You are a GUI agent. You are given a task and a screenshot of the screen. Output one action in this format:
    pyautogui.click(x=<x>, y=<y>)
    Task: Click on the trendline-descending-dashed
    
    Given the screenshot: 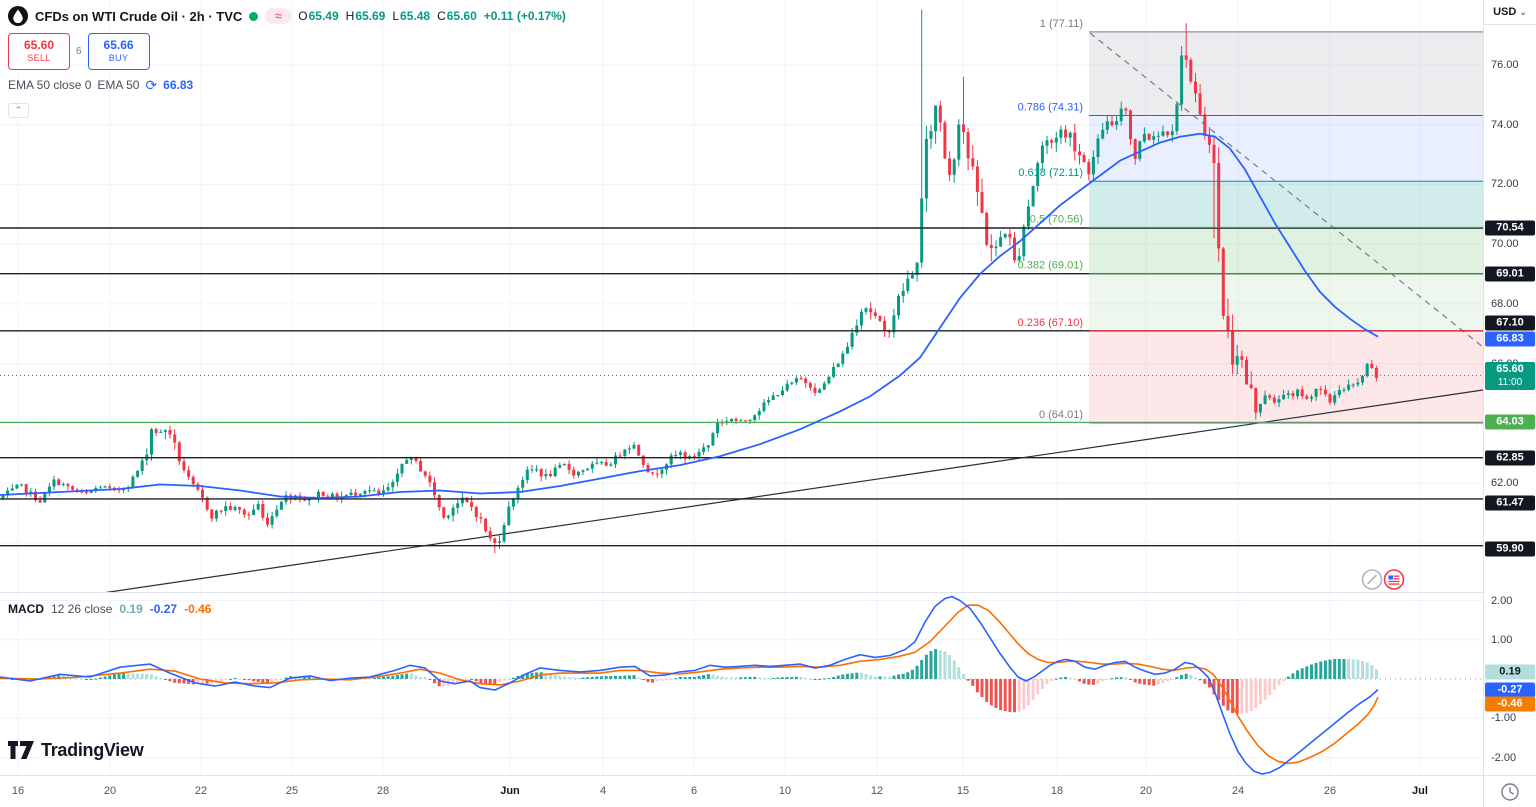 What is the action you would take?
    pyautogui.click(x=1286, y=190)
    